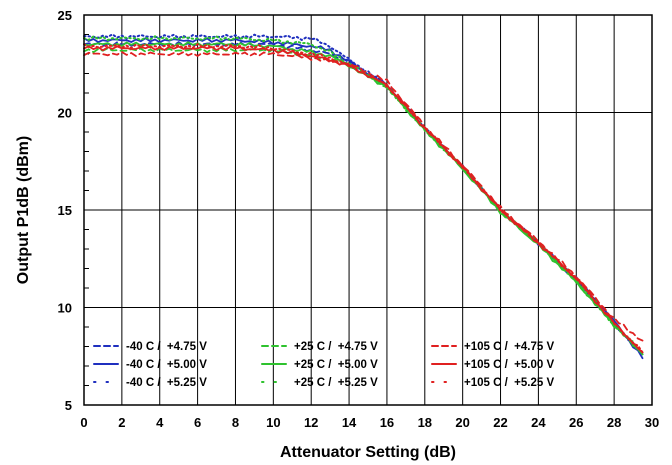  Describe the element at coordinates (500, 422) in the screenshot. I see `x-tick-label: 22` at that location.